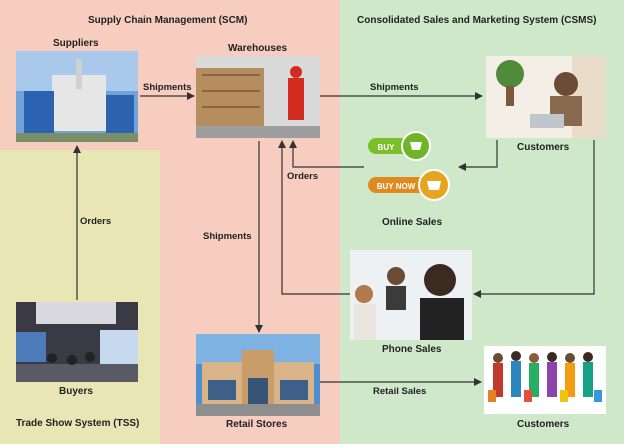  I want to click on customers-online-image, so click(546, 97).